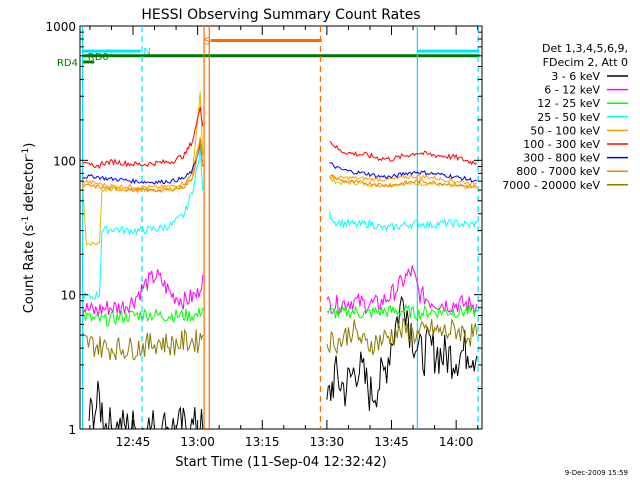 This screenshot has height=484, width=640. Describe the element at coordinates (280, 15) in the screenshot. I see `chart-title: HESSI Observing Summary Count Rates` at that location.